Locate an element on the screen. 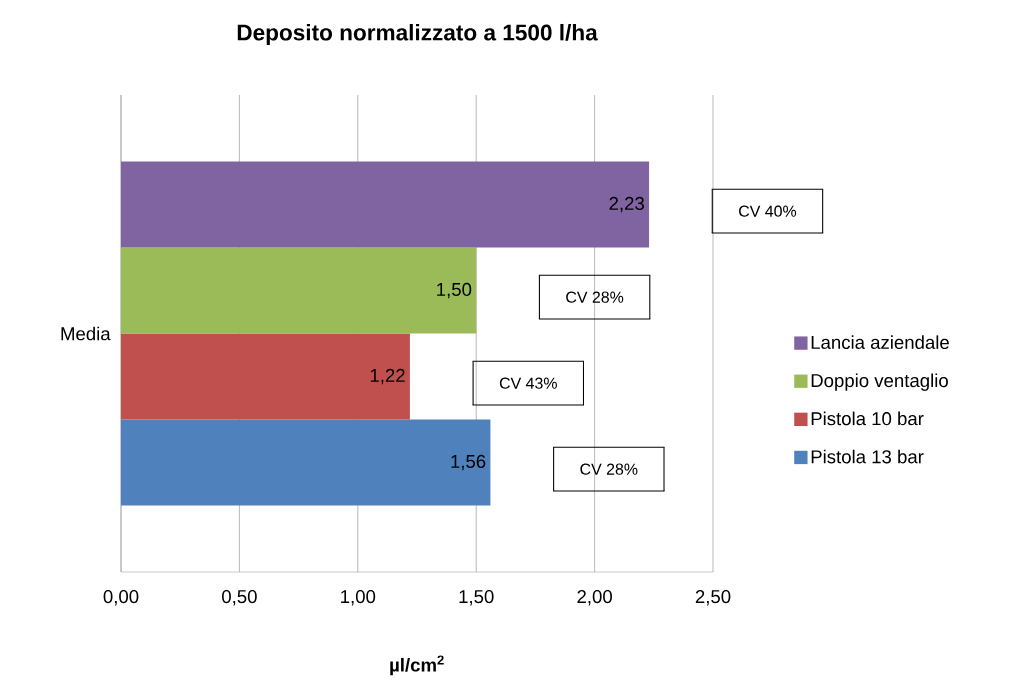 This screenshot has height=682, width=1014. data-label: 2,23 is located at coordinates (626, 204).